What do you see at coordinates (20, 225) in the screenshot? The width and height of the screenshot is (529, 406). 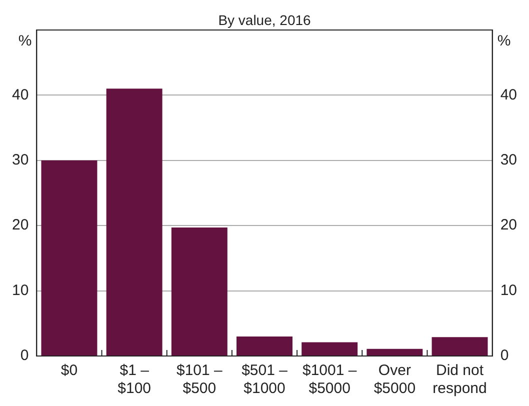 I see `y-tick-label: 20` at bounding box center [20, 225].